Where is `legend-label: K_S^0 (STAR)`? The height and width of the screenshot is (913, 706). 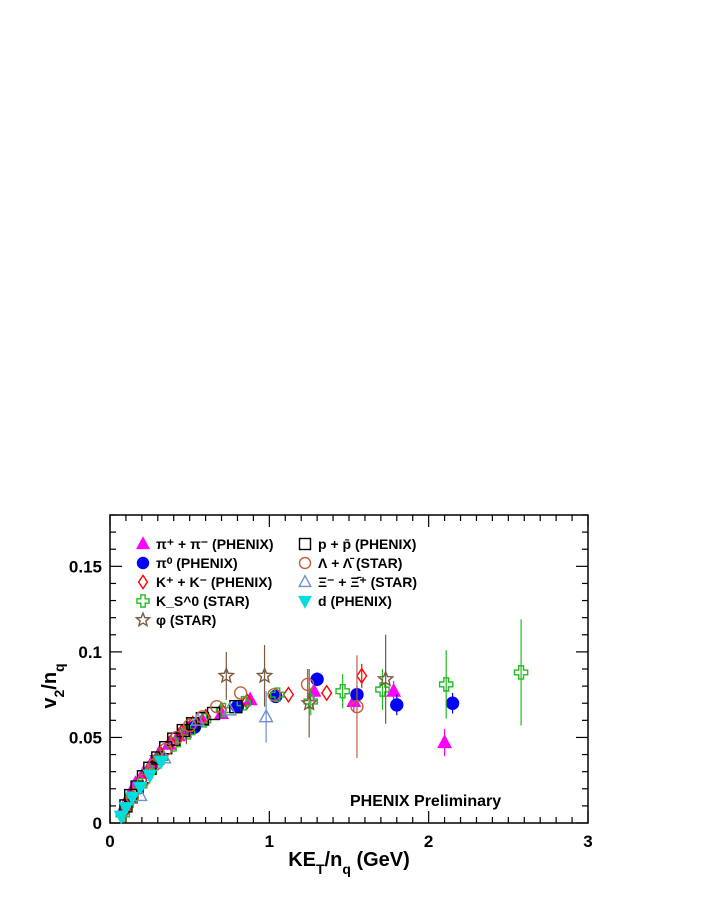 legend-label: K_S^0 (STAR) is located at coordinates (202, 601).